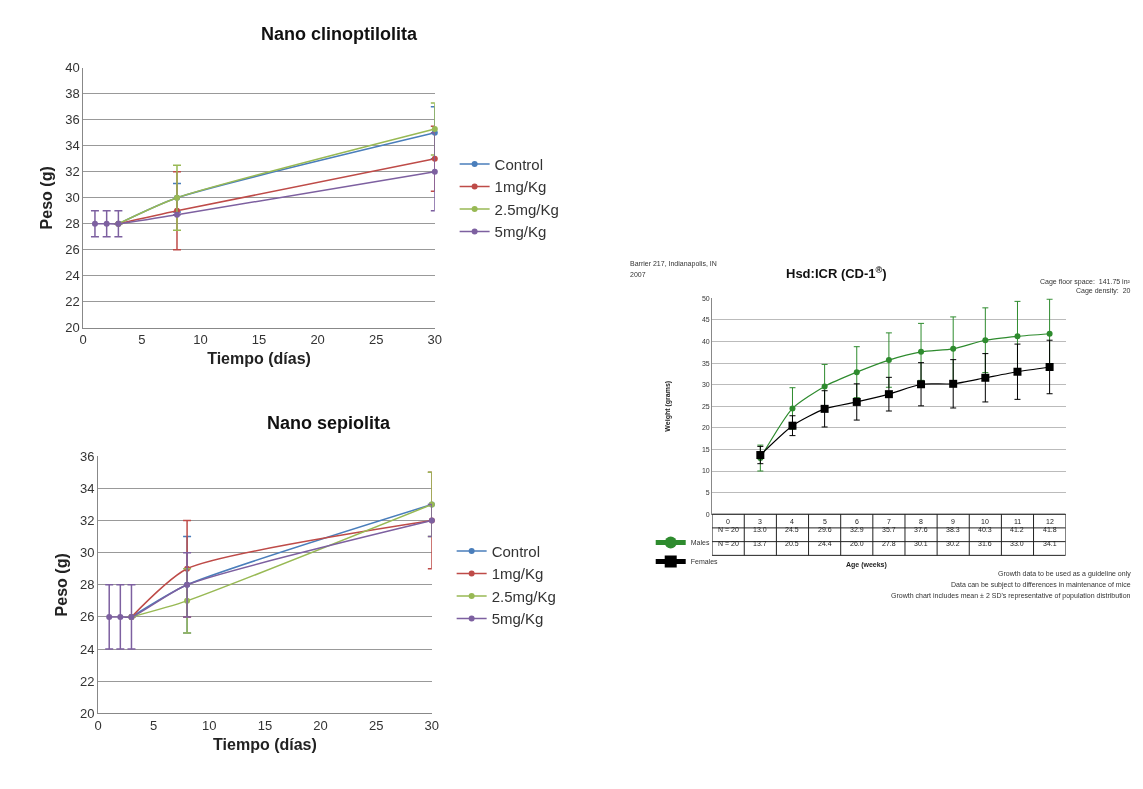  Describe the element at coordinates (72, 68) in the screenshot. I see `y-tick-label: 40` at that location.